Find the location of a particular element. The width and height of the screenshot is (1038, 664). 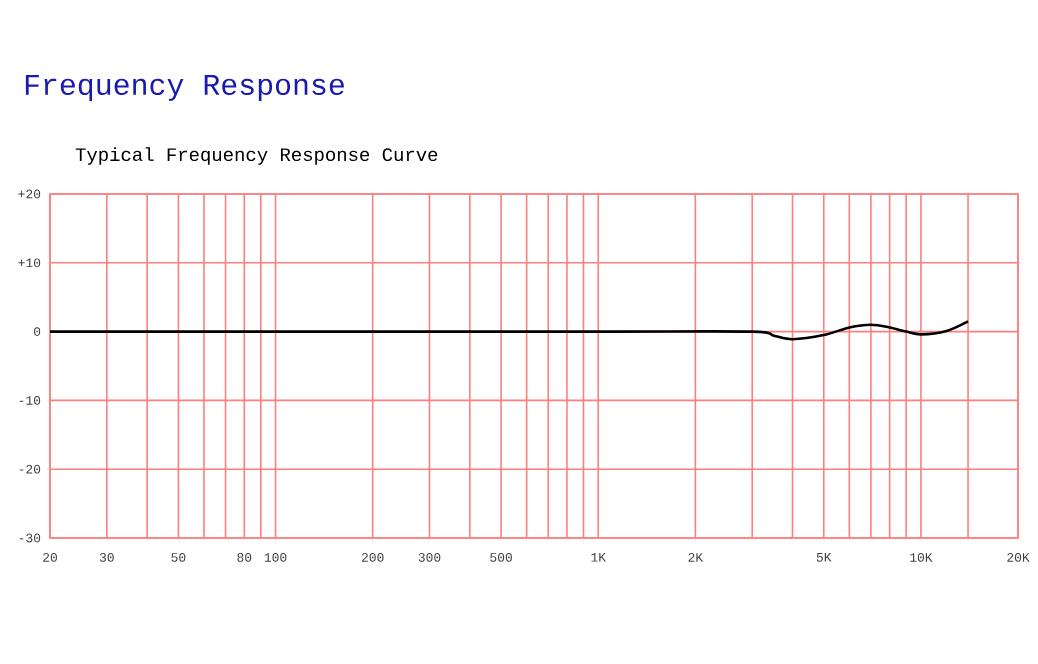

chart-subtitle: Typical Frequency Response Curve is located at coordinates (256, 156).